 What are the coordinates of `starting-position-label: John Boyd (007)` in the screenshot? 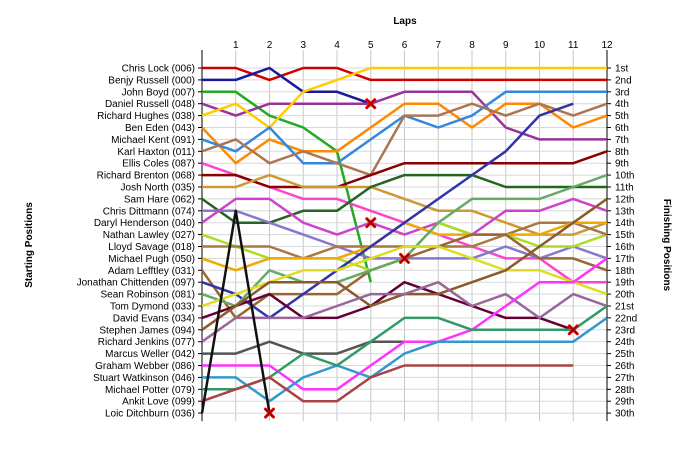 It's located at (158, 92).